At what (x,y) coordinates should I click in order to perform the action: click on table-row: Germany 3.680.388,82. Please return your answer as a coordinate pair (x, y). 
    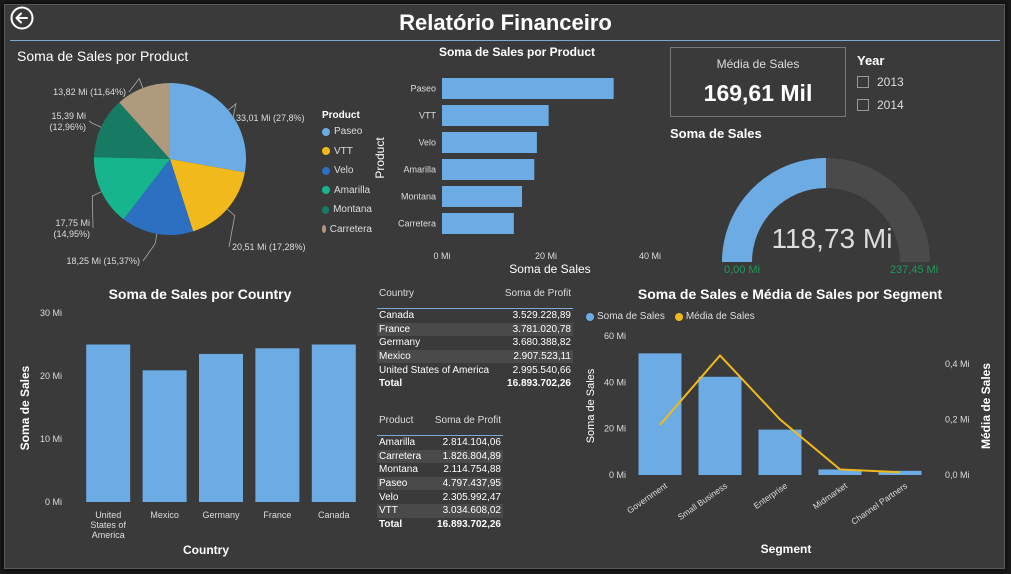
    Looking at the image, I should click on (475, 343).